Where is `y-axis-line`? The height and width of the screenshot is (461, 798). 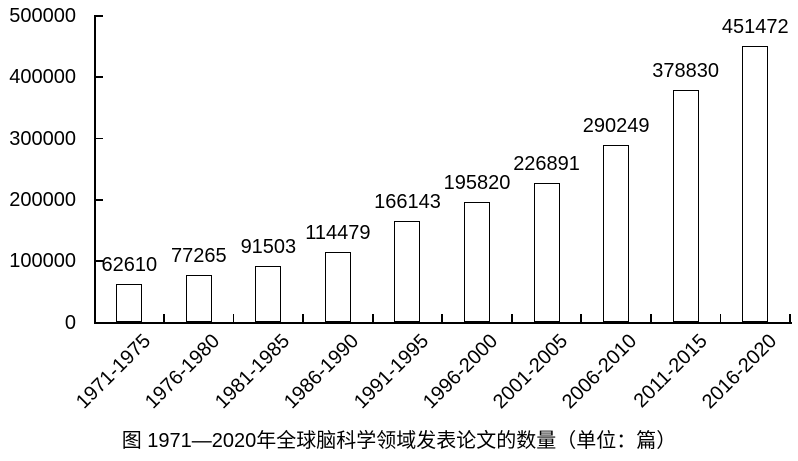 y-axis-line is located at coordinates (94, 169).